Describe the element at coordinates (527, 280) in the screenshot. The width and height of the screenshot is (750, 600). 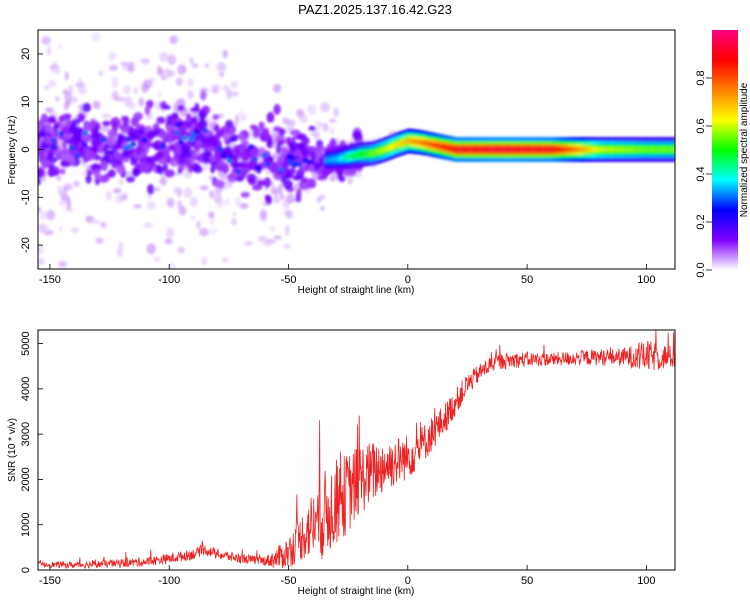
I see `spectrogram-x-tick-label: 50` at that location.